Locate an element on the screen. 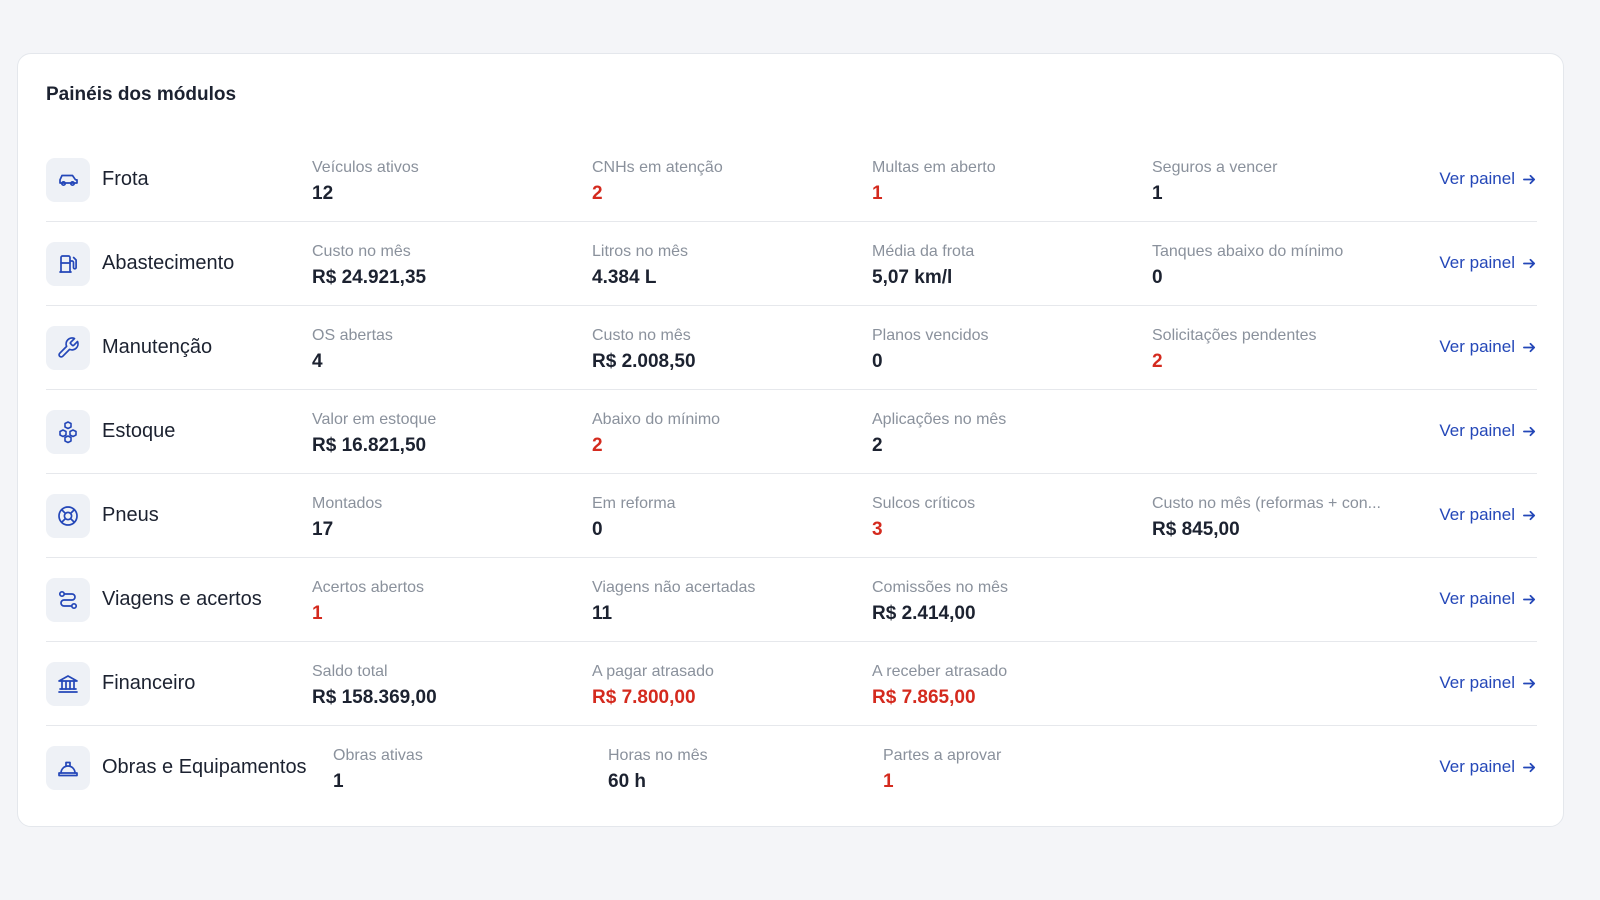 The height and width of the screenshot is (900, 1600). metric: Aplicações no mês 2 is located at coordinates (1003, 433).